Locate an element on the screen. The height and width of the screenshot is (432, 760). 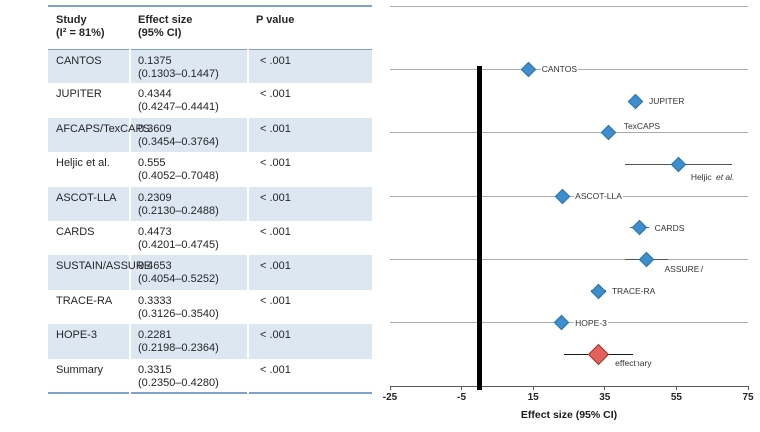
effect-size-cell: 0.2281 (0.2198–0.2364) is located at coordinates (188, 341).